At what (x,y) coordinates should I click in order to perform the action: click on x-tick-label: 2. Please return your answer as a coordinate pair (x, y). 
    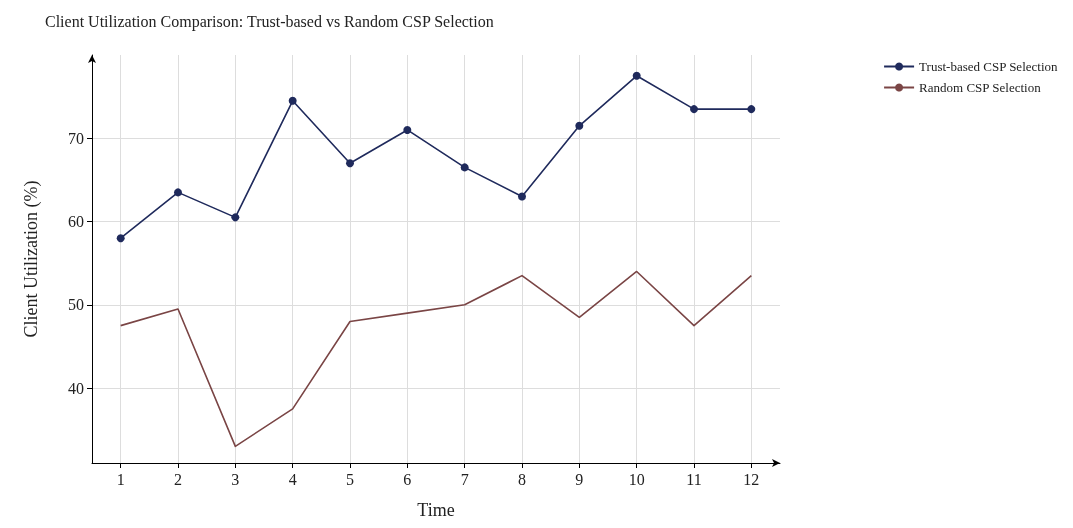
    Looking at the image, I should click on (178, 479).